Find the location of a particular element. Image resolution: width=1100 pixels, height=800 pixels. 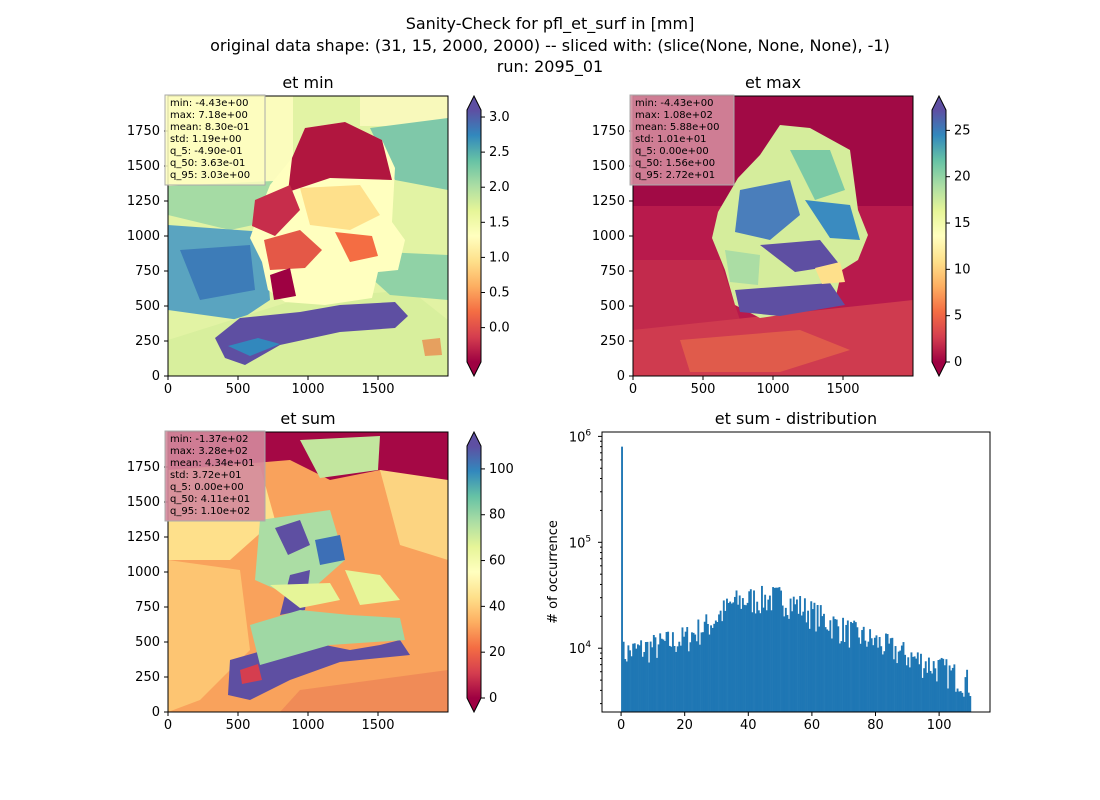

colorbar-tick-label: 2.5 is located at coordinates (499, 152).